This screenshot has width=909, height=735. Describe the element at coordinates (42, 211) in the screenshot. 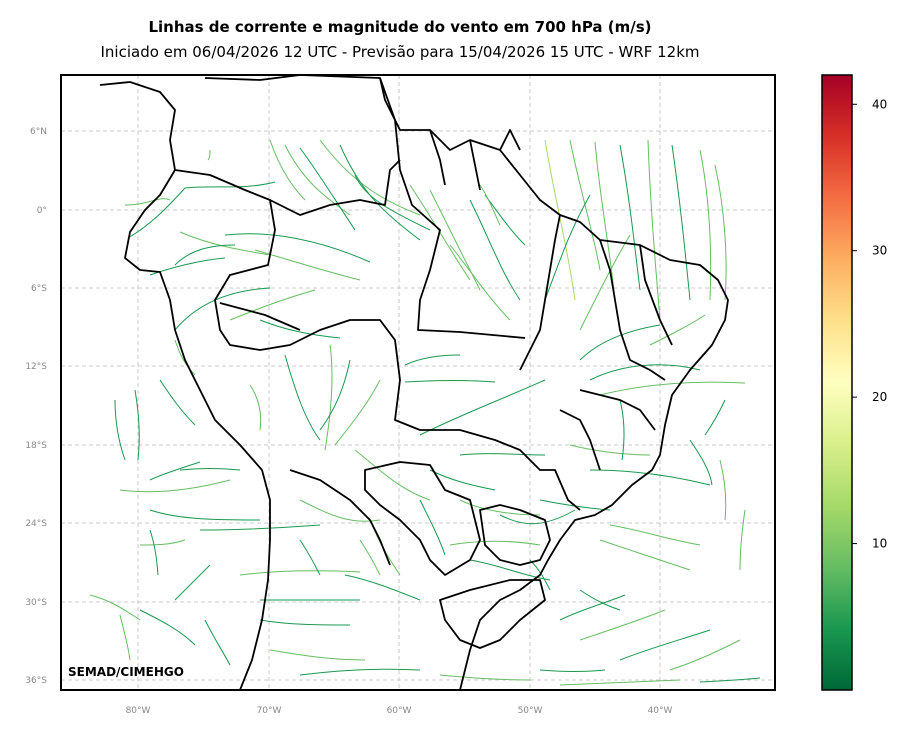

I see `lat-label: 0°` at that location.